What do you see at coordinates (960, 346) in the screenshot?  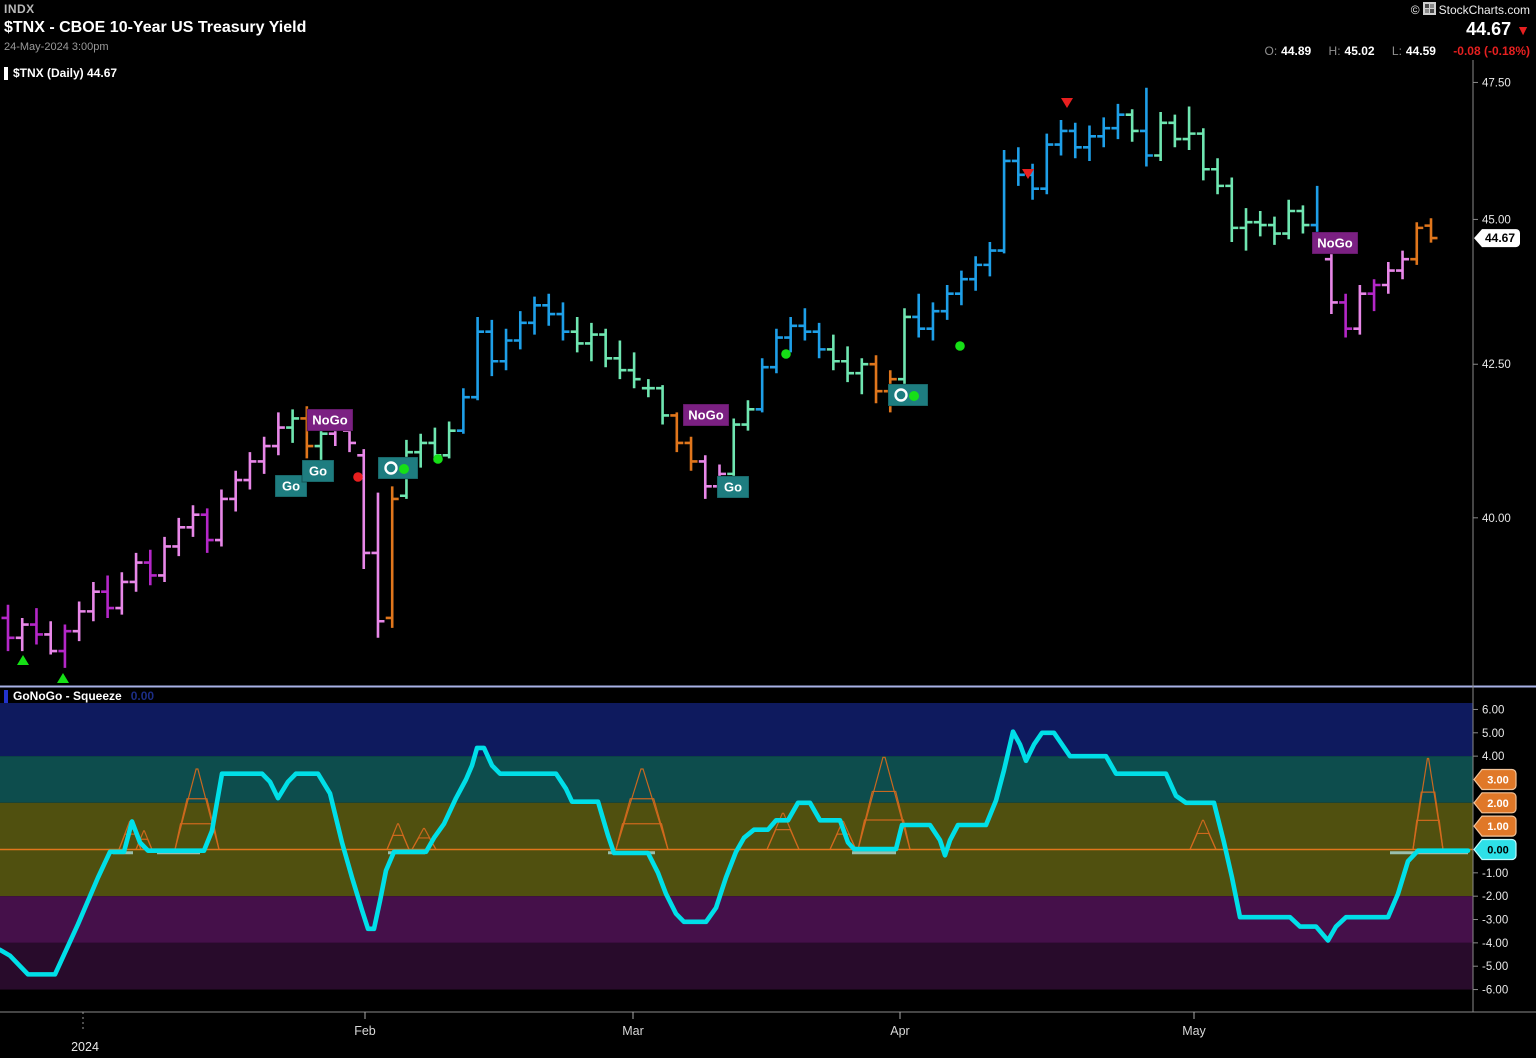 I see `go-countertrend-dot` at bounding box center [960, 346].